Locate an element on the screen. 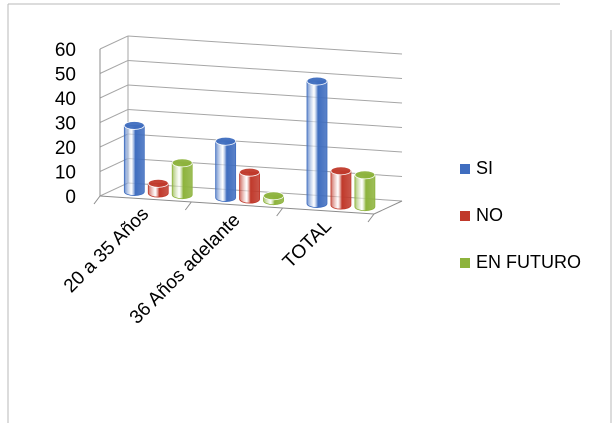 The image size is (616, 423). y-tick-label: 30 is located at coordinates (65, 124).